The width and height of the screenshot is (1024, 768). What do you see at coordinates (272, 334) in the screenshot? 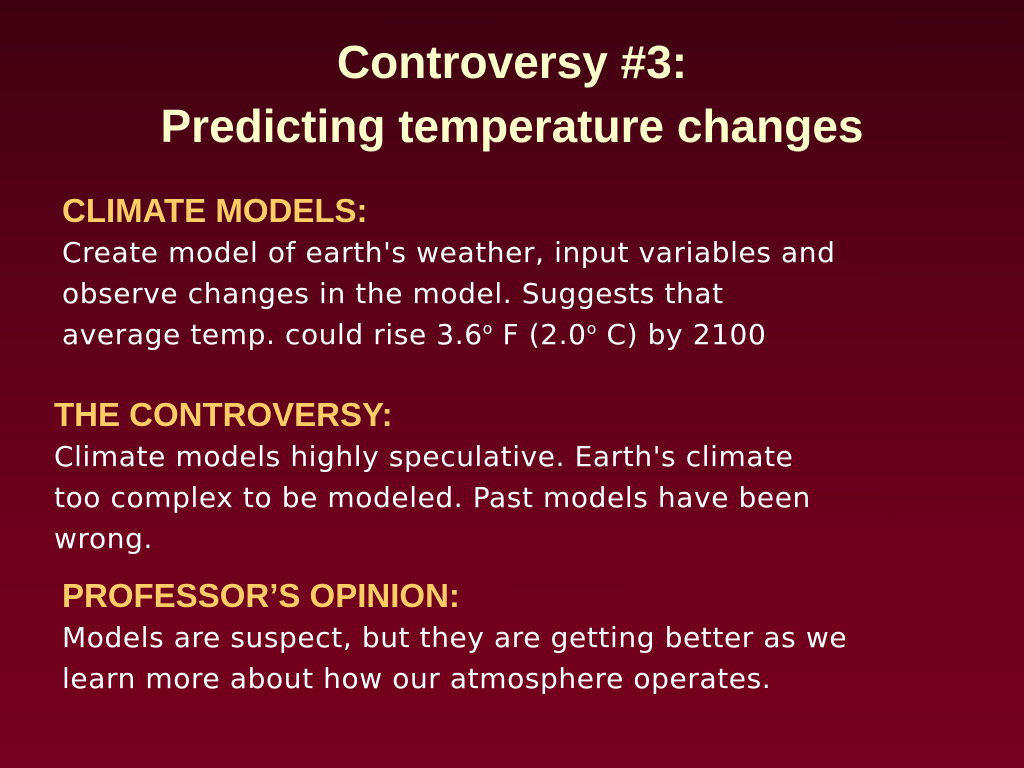
I see `text-run: average temp. could rise 3.6` at bounding box center [272, 334].